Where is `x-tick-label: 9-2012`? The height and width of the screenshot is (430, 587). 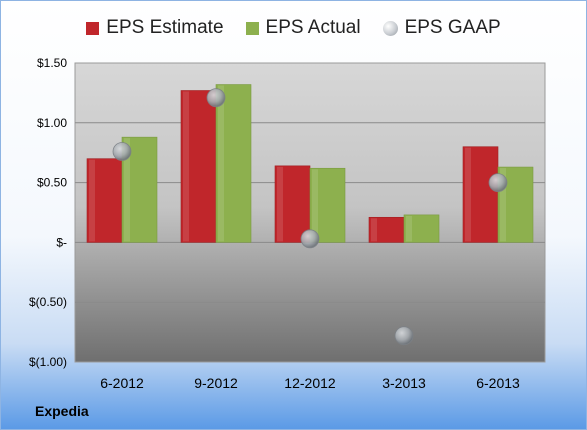 x-tick-label: 9-2012 is located at coordinates (216, 383).